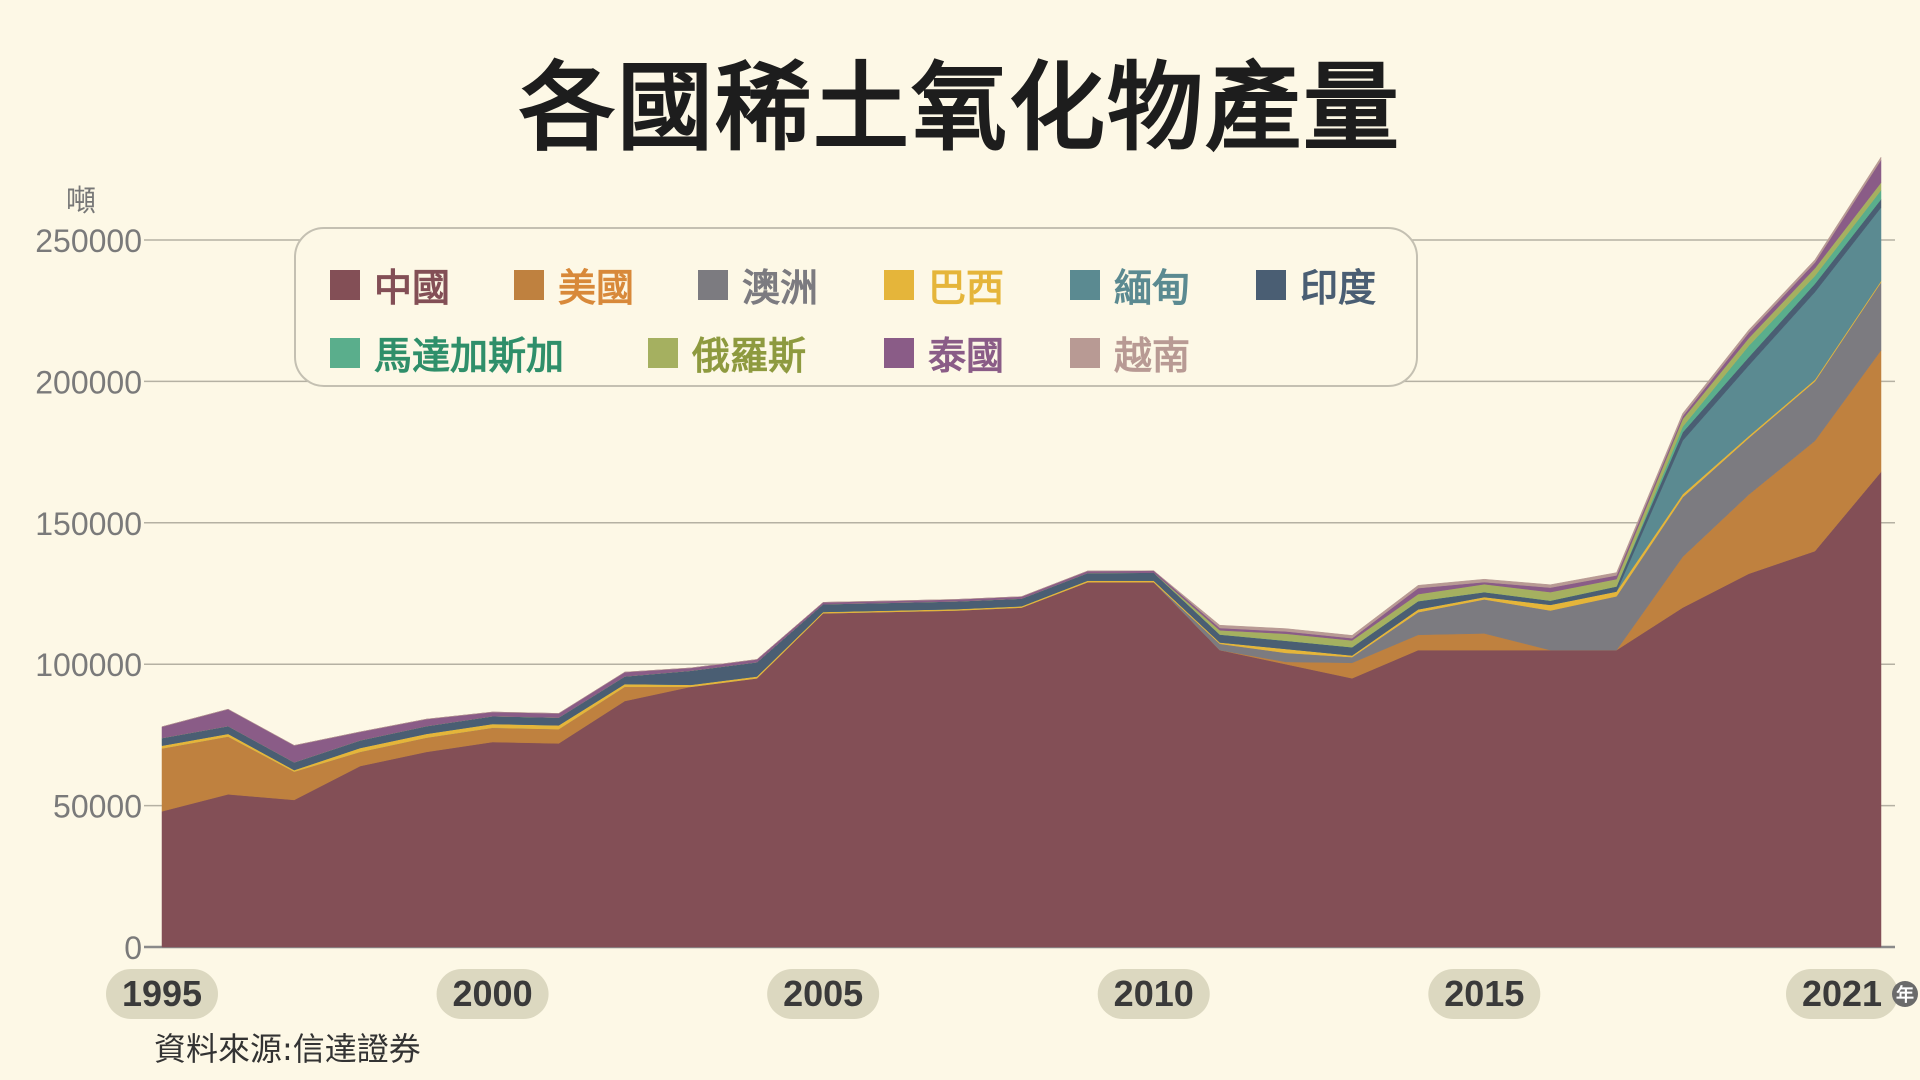 The width and height of the screenshot is (1920, 1080). What do you see at coordinates (412, 288) in the screenshot?
I see `legend-label: 中國` at bounding box center [412, 288].